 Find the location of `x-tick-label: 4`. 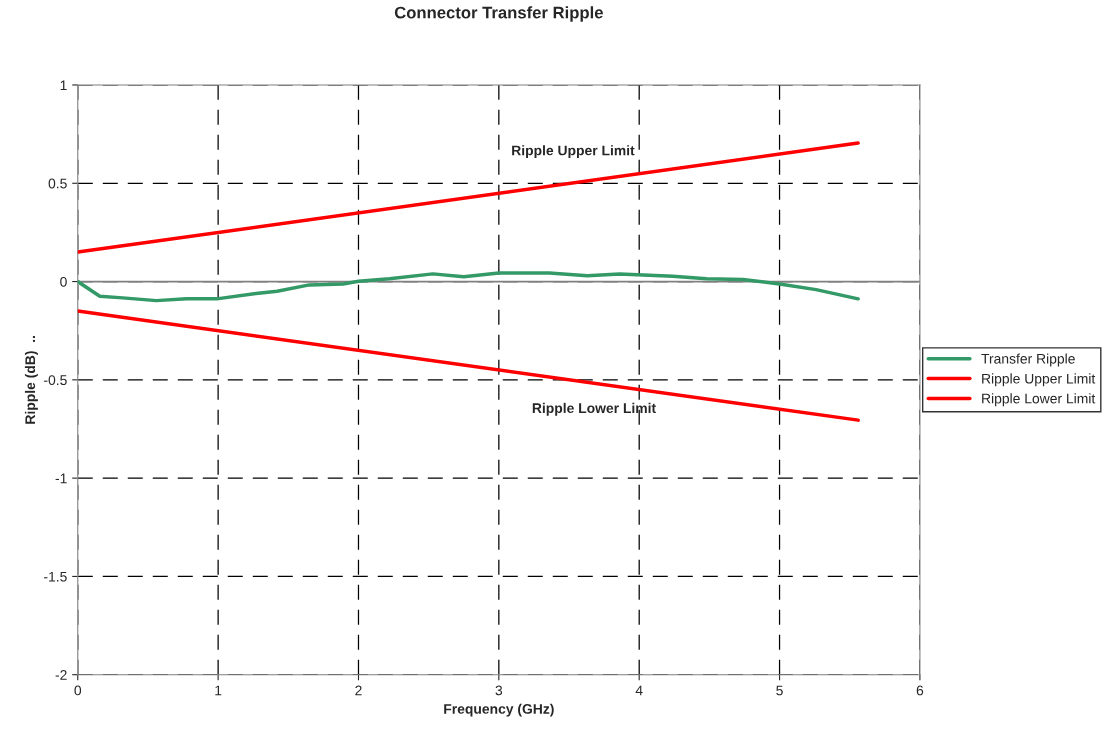

x-tick-label: 4 is located at coordinates (639, 690).